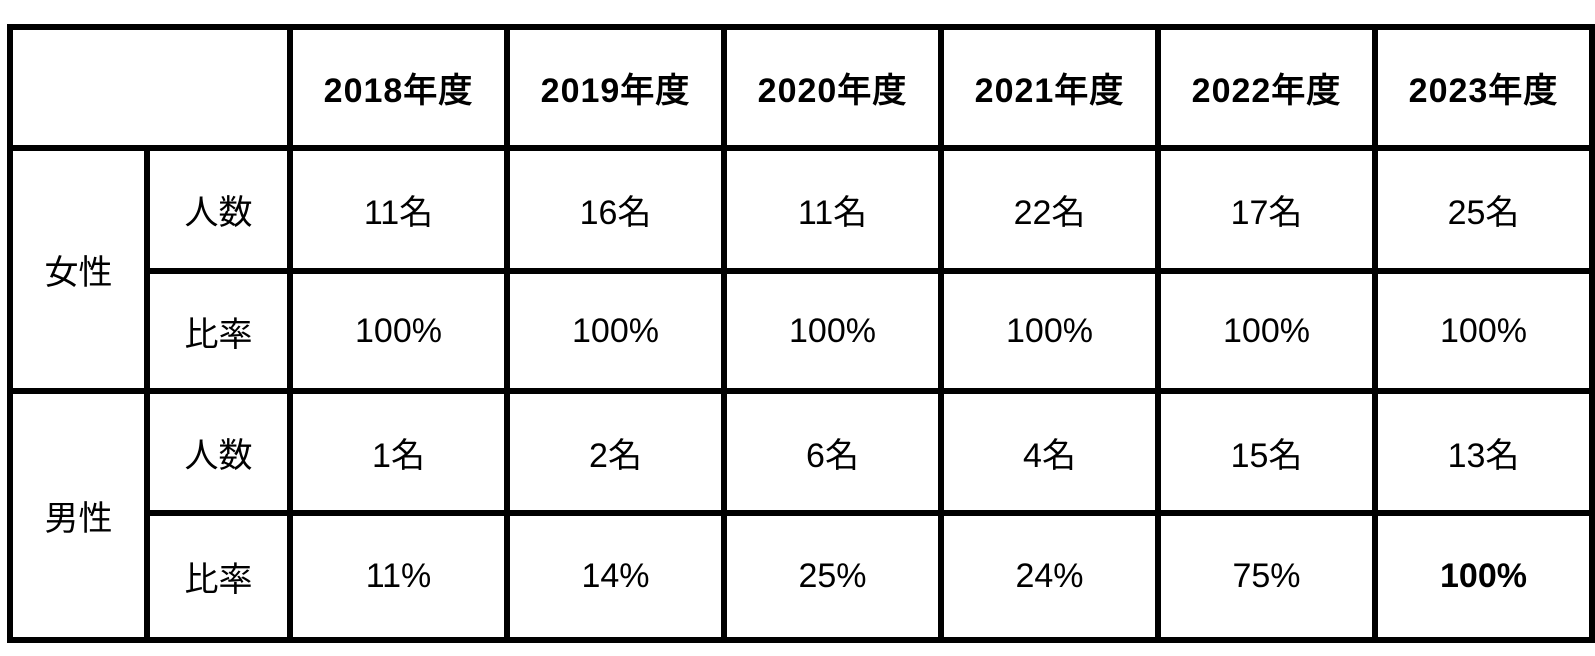 Image resolution: width=1595 pixels, height=656 pixels. I want to click on year-header-2019: 2019年度, so click(615, 87).